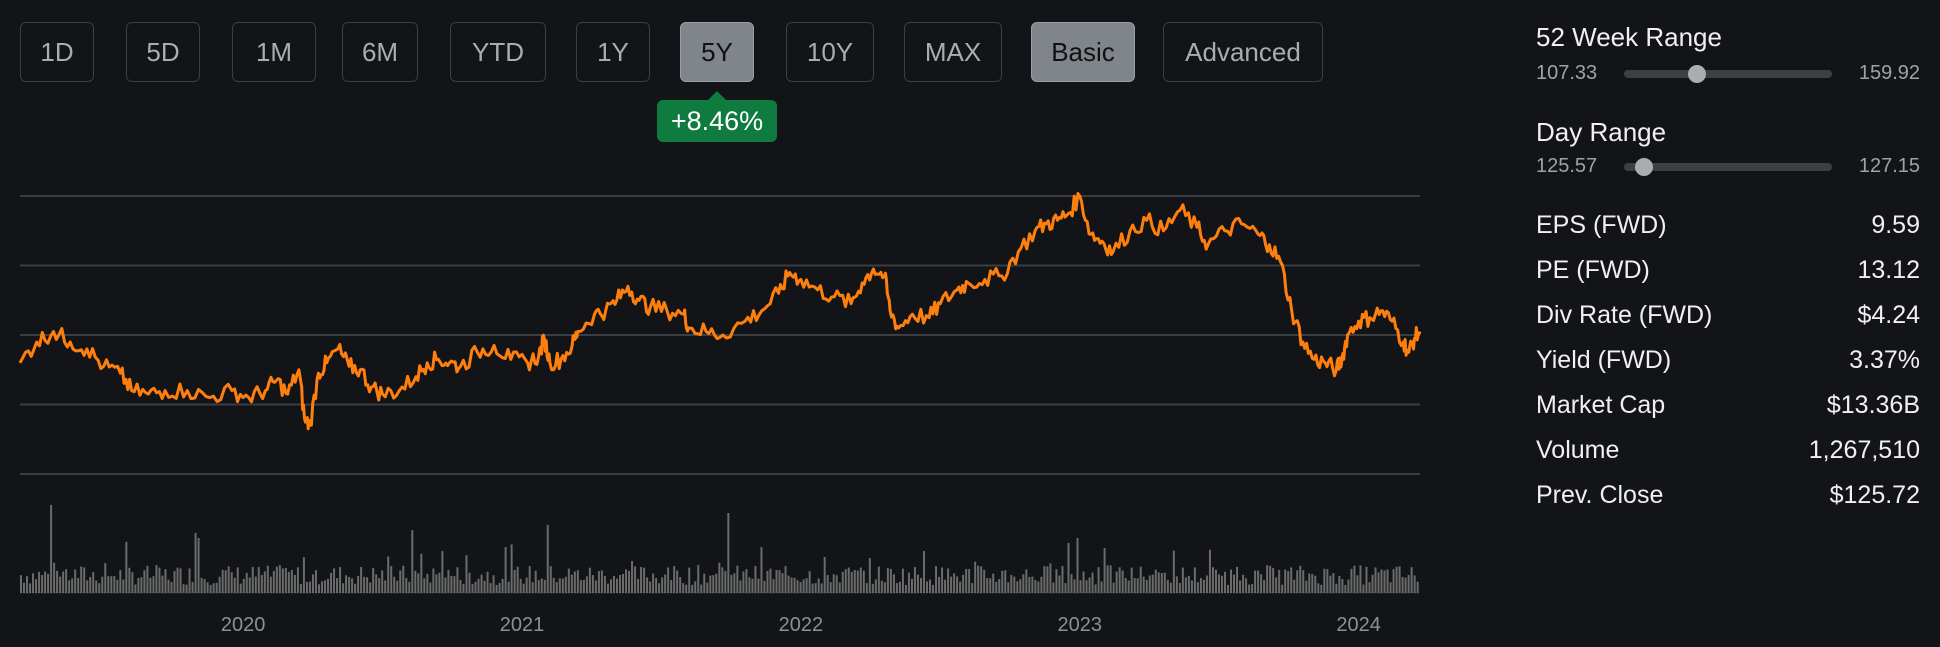 The height and width of the screenshot is (647, 1940). Describe the element at coordinates (498, 52) in the screenshot. I see `range-ytd-button: YTD` at that location.